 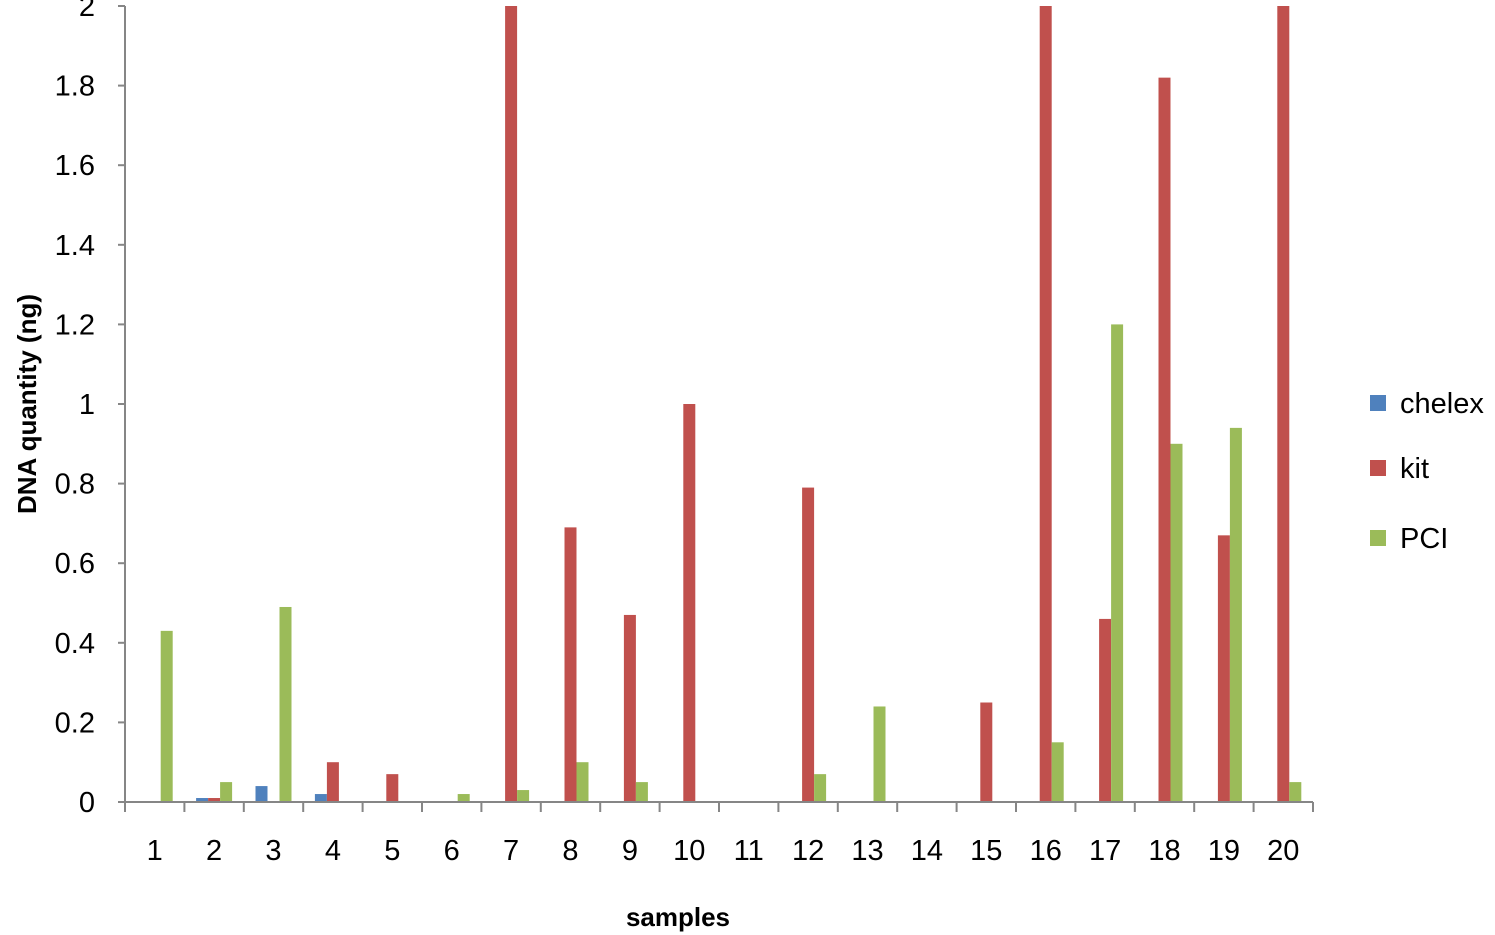 I want to click on y-tick-label: 0.8, so click(x=75, y=485).